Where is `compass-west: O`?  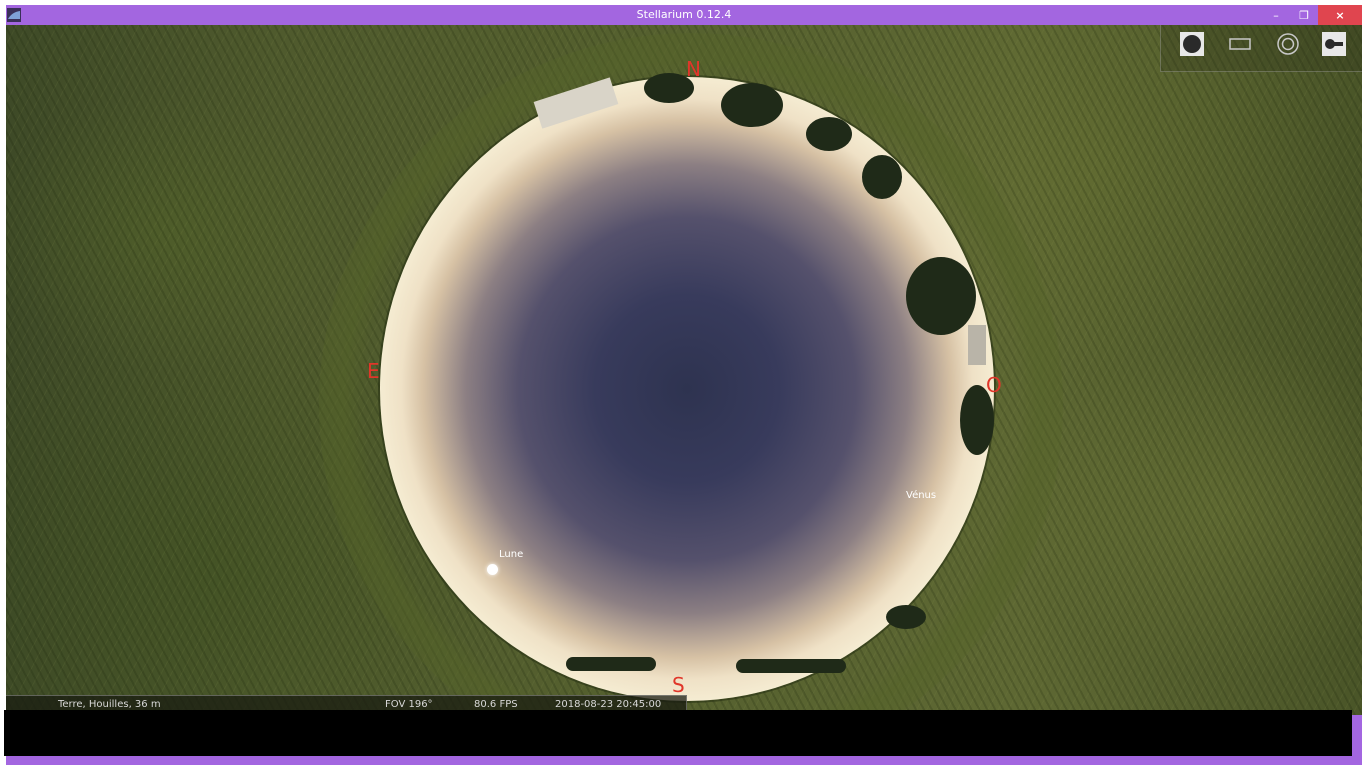
compass-west: O is located at coordinates (994, 385).